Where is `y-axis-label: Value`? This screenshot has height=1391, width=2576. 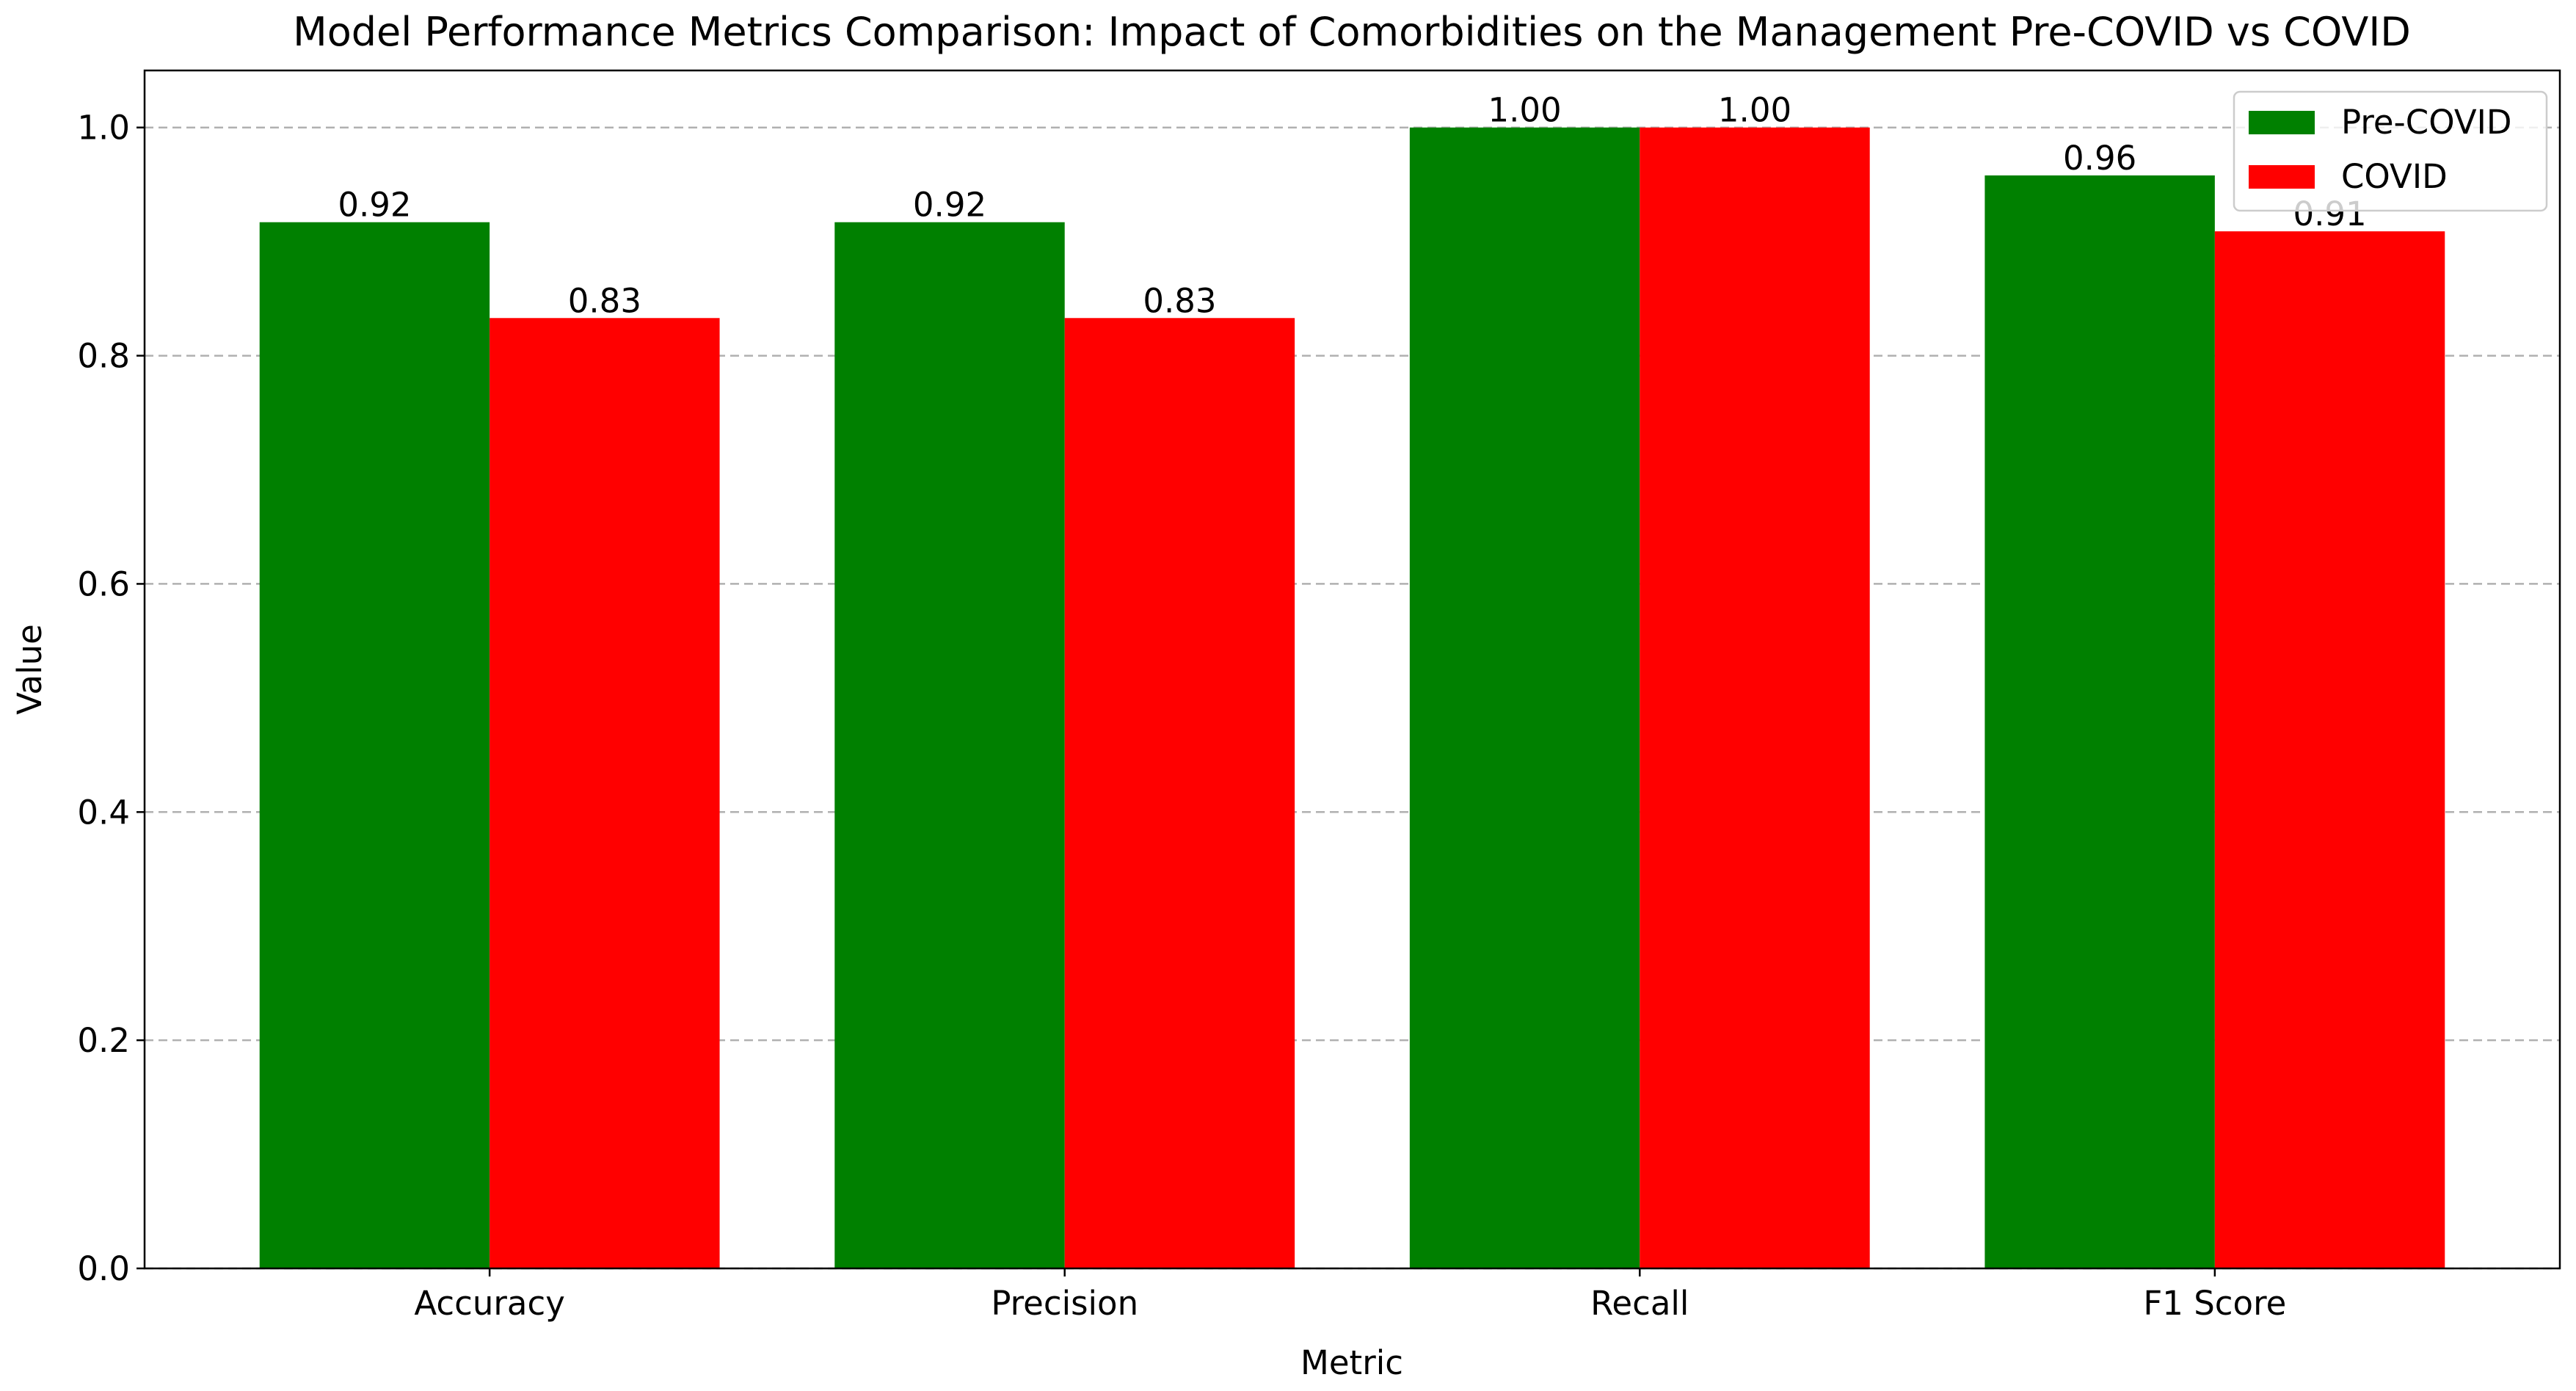
y-axis-label: Value is located at coordinates (29, 669).